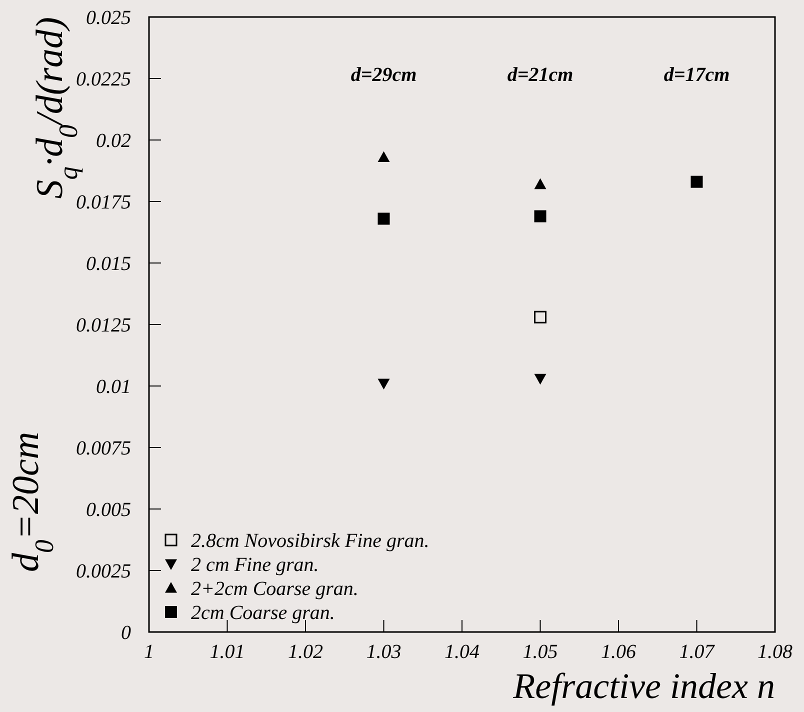 The width and height of the screenshot is (804, 712). I want to click on legend-label: 2+2cm Coarse gran., so click(274, 589).